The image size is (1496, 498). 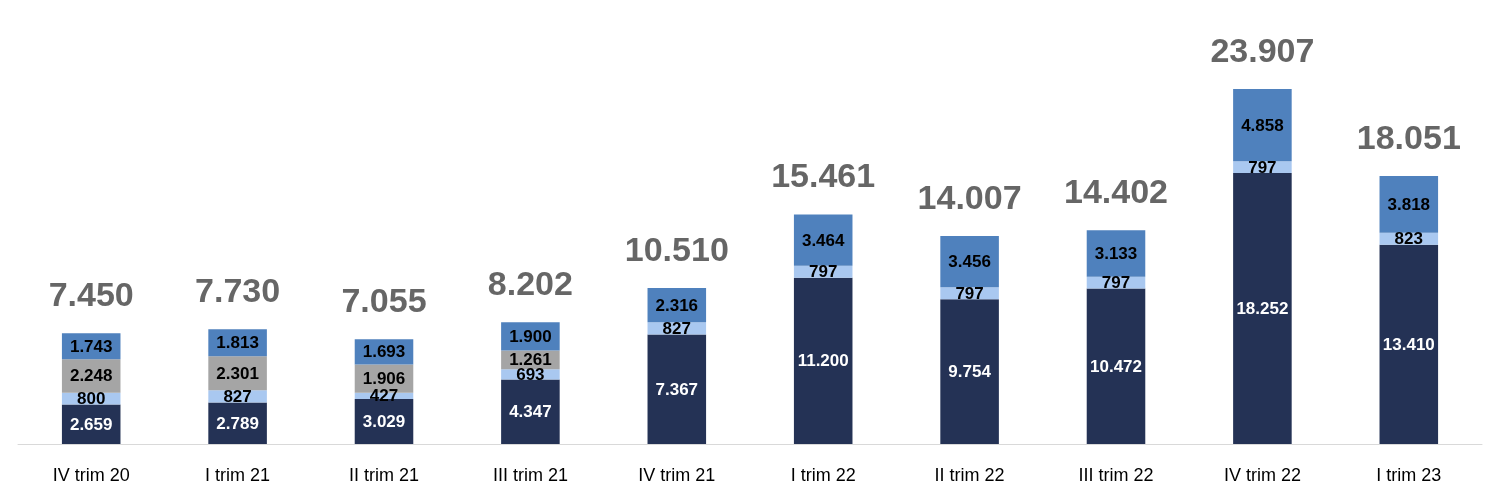 I want to click on data-label: 3.456, so click(x=969, y=262).